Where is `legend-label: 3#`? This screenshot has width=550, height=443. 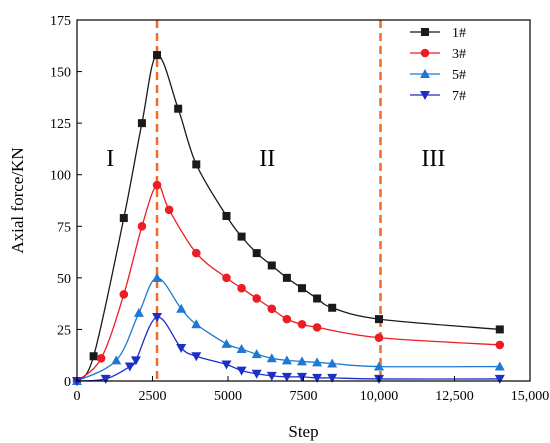
legend-label: 3# is located at coordinates (459, 54).